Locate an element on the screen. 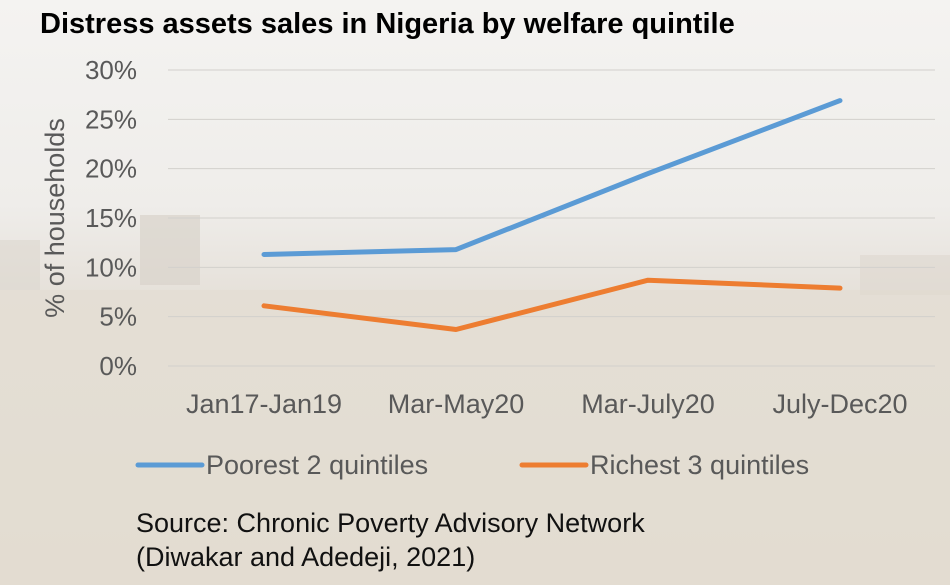 The height and width of the screenshot is (585, 950). y-axis-label: % of households is located at coordinates (55, 218).